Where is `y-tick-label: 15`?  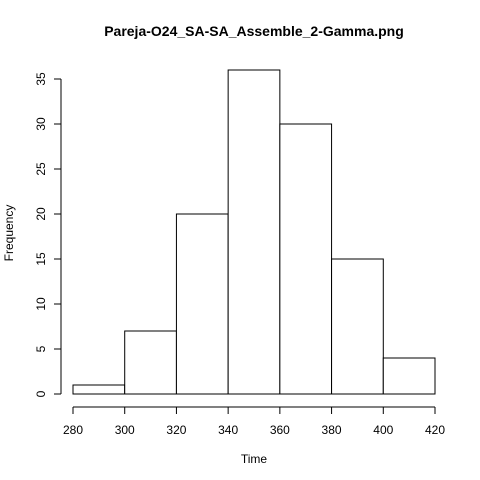
y-tick-label: 15 is located at coordinates (41, 259).